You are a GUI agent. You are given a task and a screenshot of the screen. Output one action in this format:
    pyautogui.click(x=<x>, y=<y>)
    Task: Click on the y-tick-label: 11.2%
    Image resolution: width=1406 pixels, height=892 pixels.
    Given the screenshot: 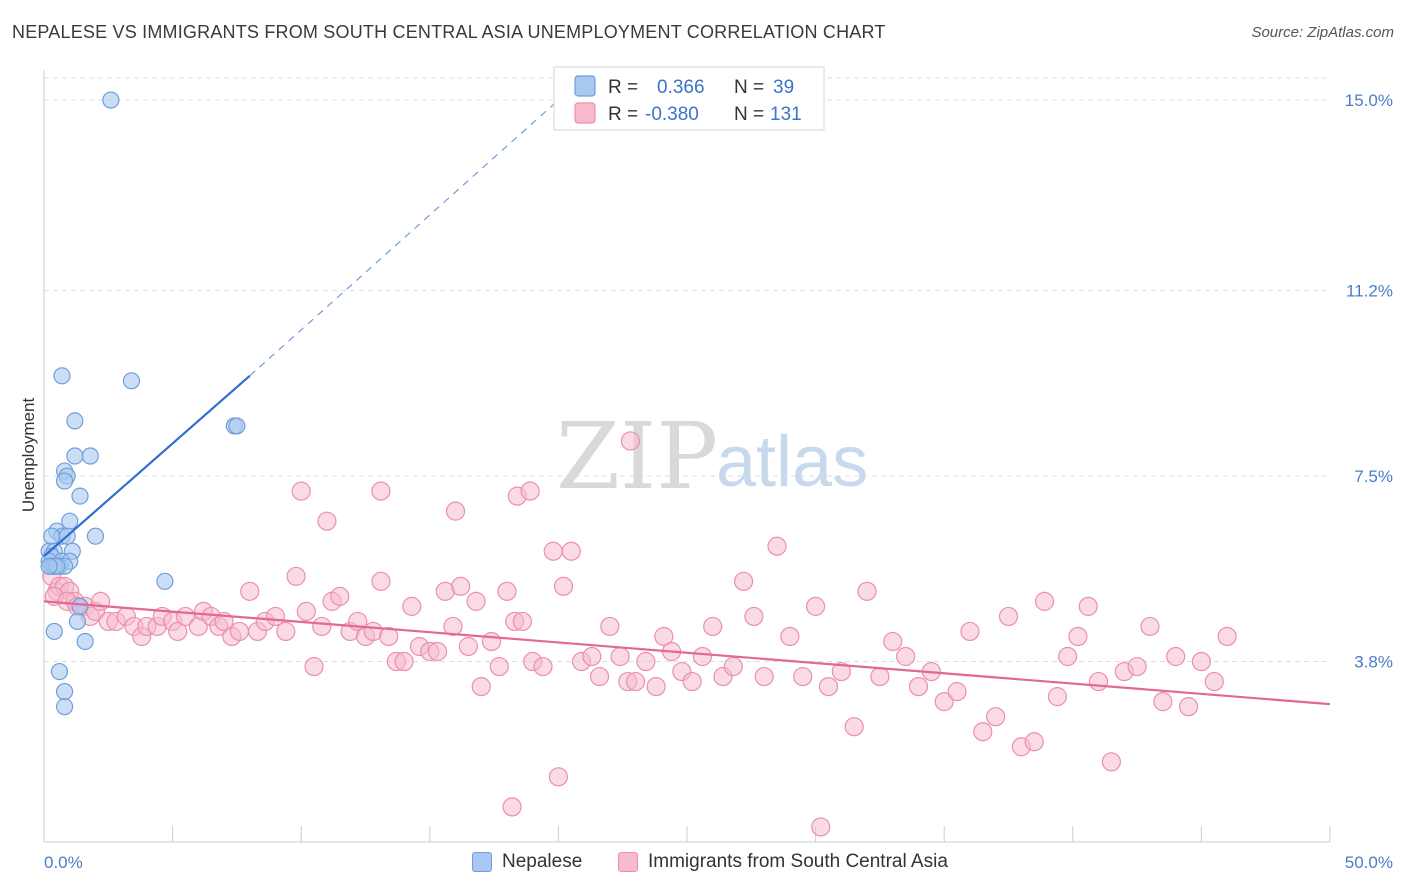 What is the action you would take?
    pyautogui.click(x=1369, y=291)
    